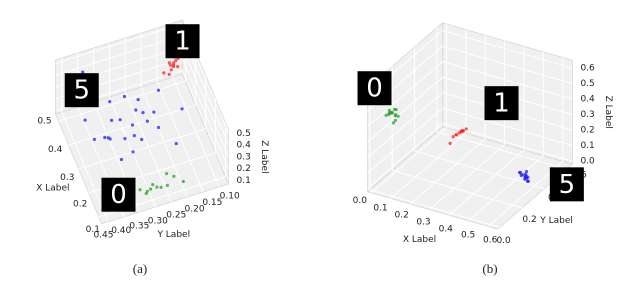 The image size is (640, 281). What do you see at coordinates (121, 231) in the screenshot?
I see `tick-label: 0.40` at bounding box center [121, 231].